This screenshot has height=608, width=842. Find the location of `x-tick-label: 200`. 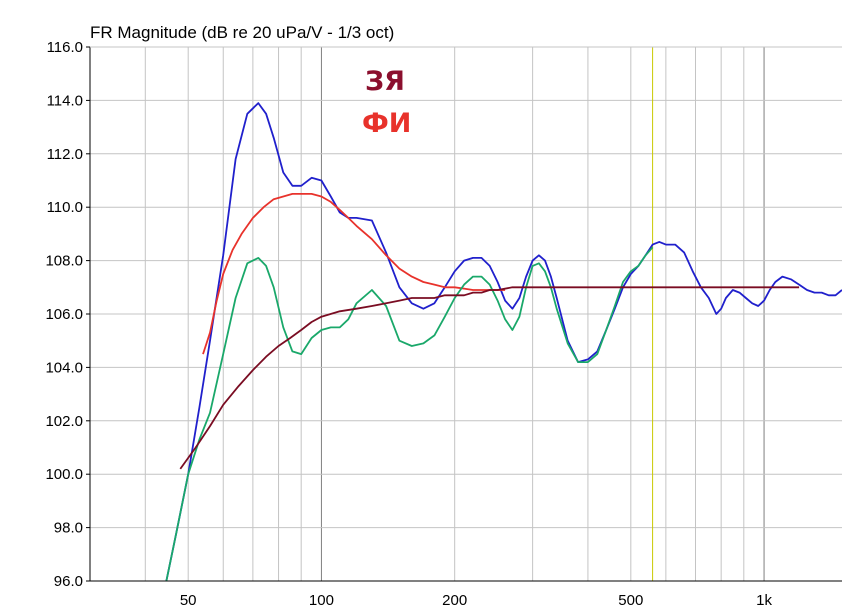

x-tick-label: 200 is located at coordinates (454, 600).